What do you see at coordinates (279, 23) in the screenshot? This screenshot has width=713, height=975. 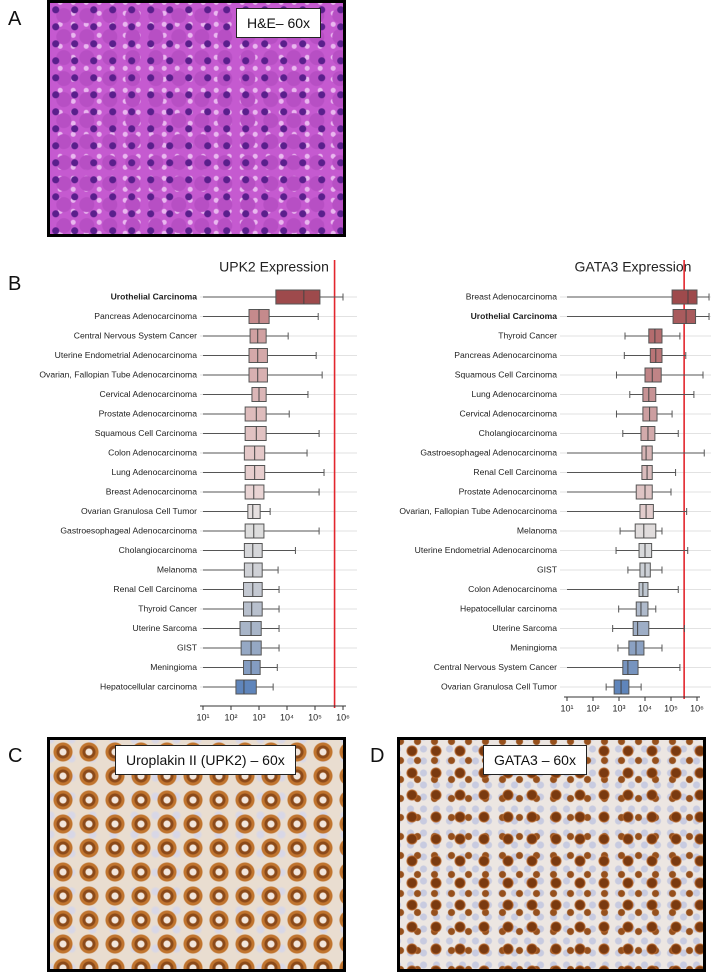 I see `caption: H&E– 60x` at bounding box center [279, 23].